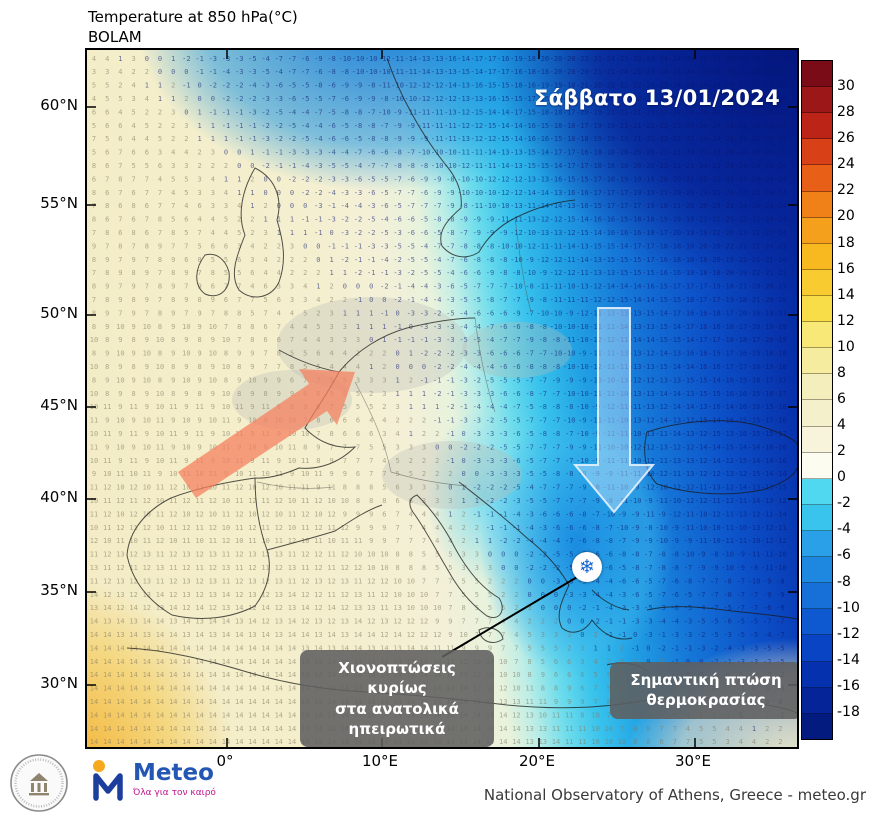 The height and width of the screenshot is (819, 880). I want to click on colorbar, so click(817, 400).